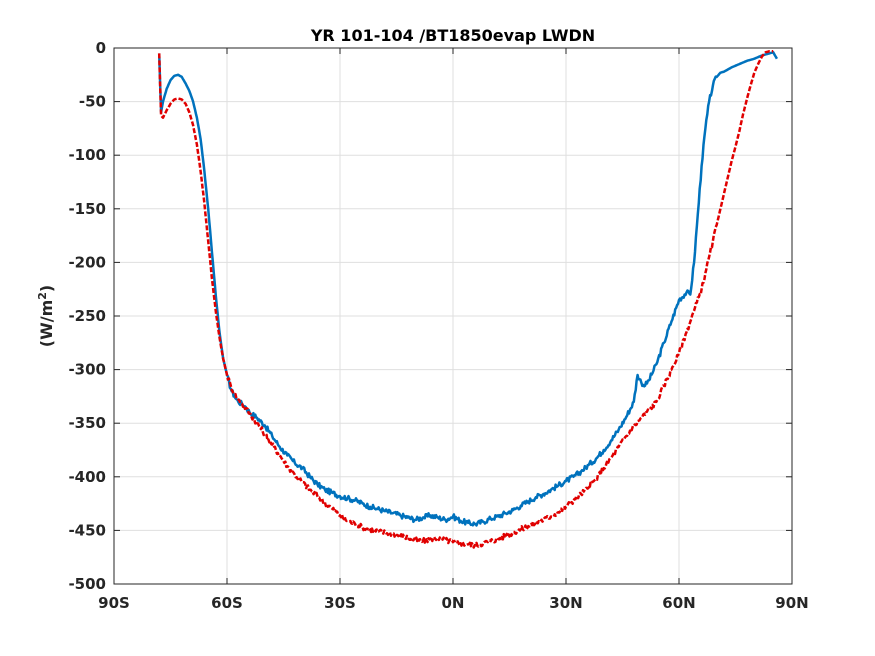 The height and width of the screenshot is (656, 875). What do you see at coordinates (87, 530) in the screenshot?
I see `y-tick-label: -450` at bounding box center [87, 530].